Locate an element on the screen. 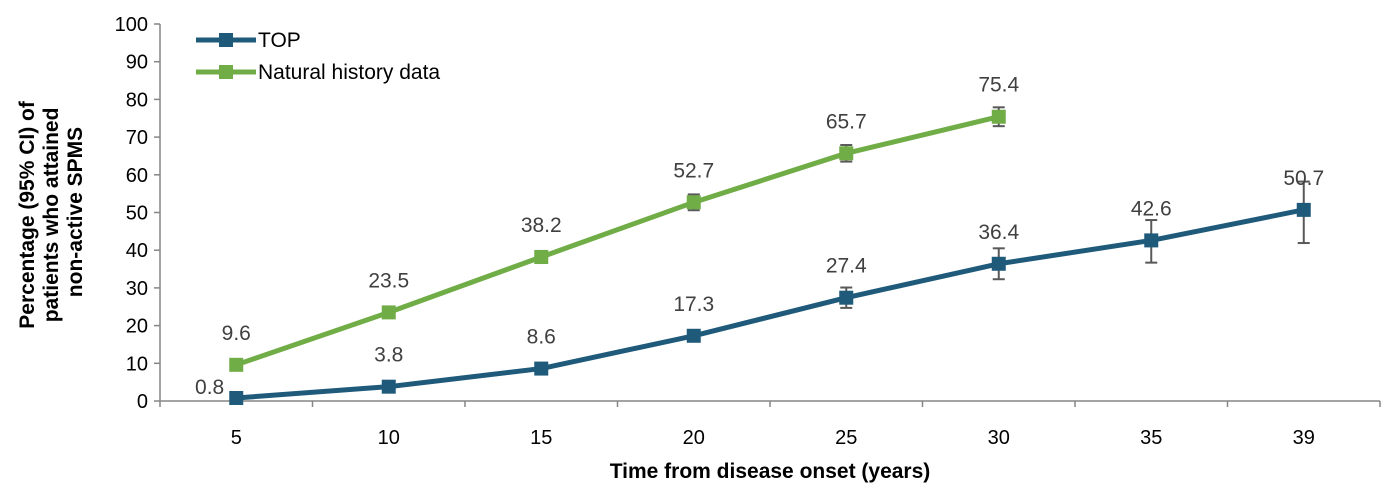  data-label: 38.2 is located at coordinates (541, 225).